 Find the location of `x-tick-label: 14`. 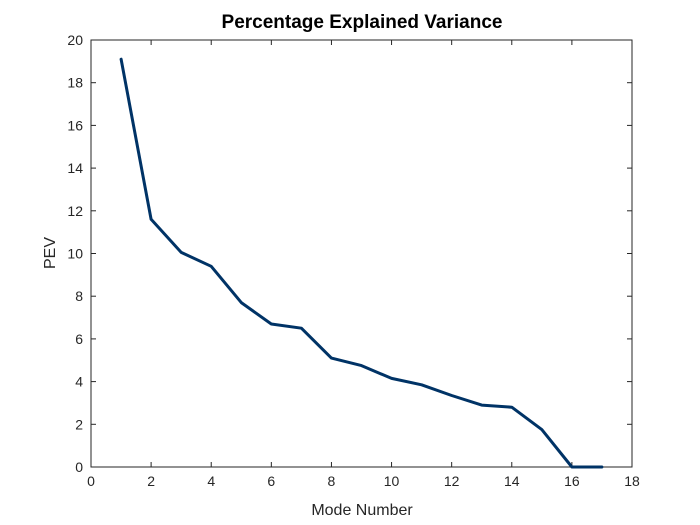

x-tick-label: 14 is located at coordinates (512, 481).